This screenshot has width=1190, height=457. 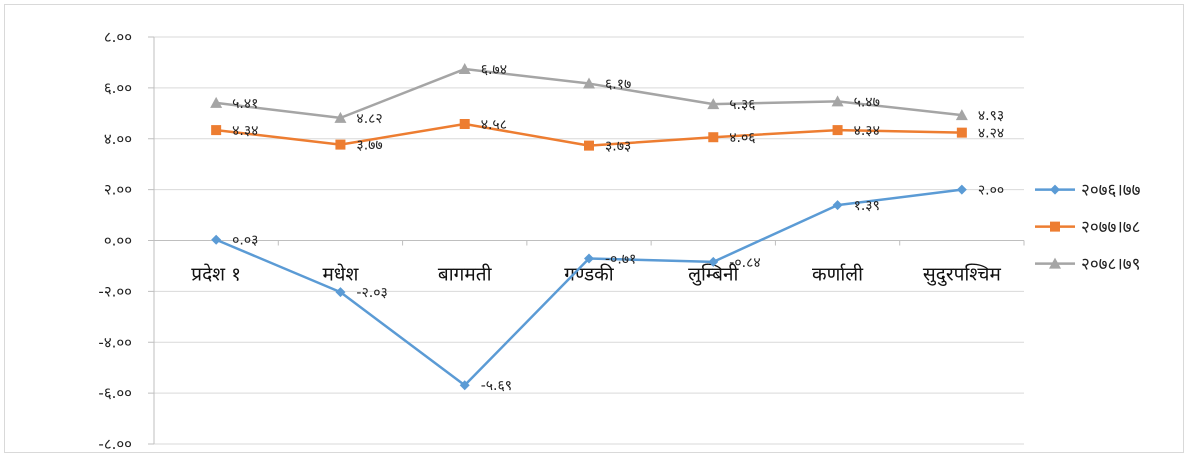 I want to click on category-label: मधेश, so click(x=340, y=274).